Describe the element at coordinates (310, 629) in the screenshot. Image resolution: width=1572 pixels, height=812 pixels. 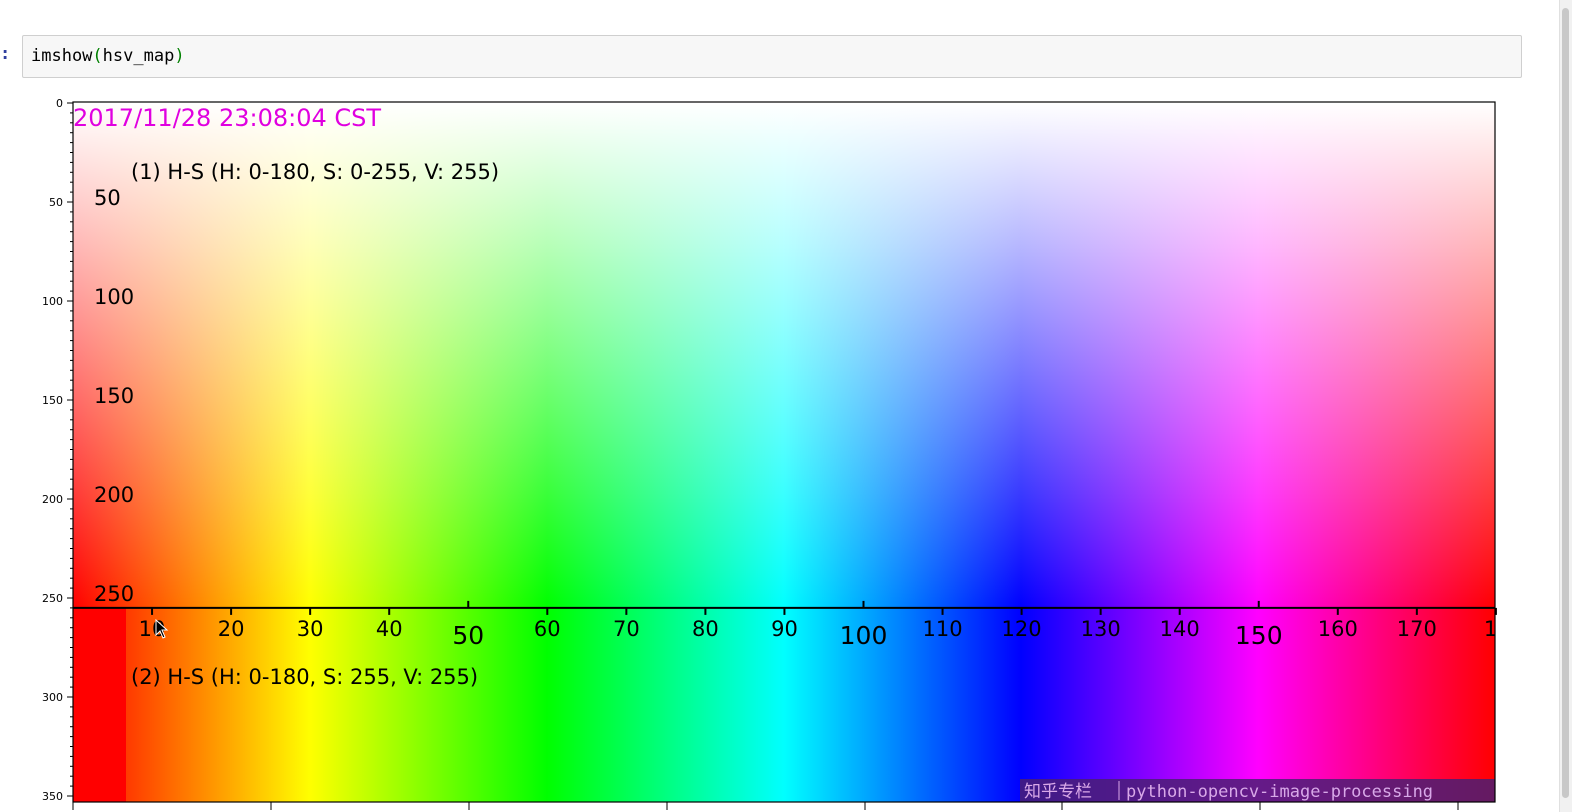
I see `hue-scale-label: 30` at that location.